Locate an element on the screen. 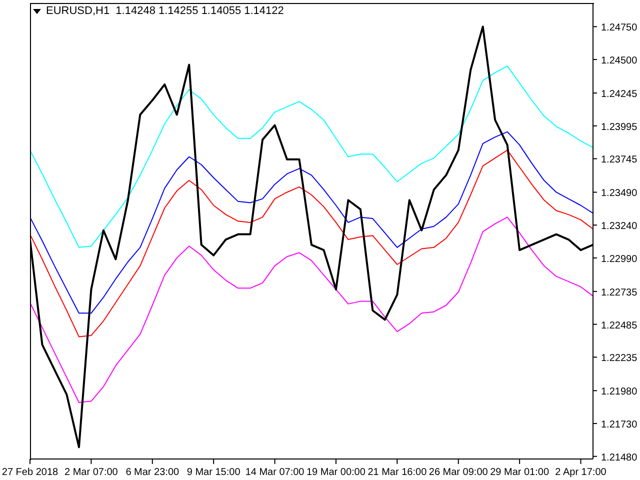 This screenshot has width=640, height=480. y-tick-label: 1.22235 is located at coordinates (619, 358).